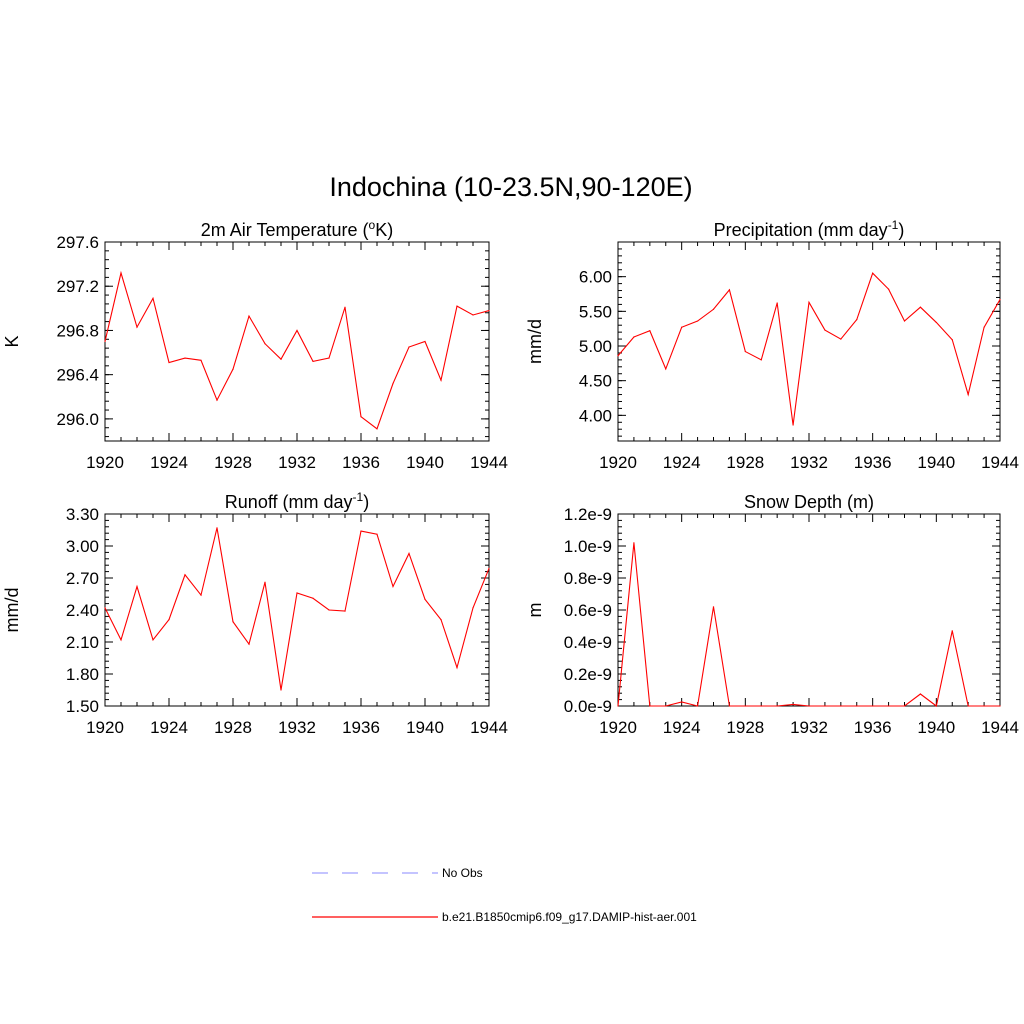 The height and width of the screenshot is (1024, 1024). I want to click on figure-title: Indochina (10-23.5N,90-120E), so click(510, 187).